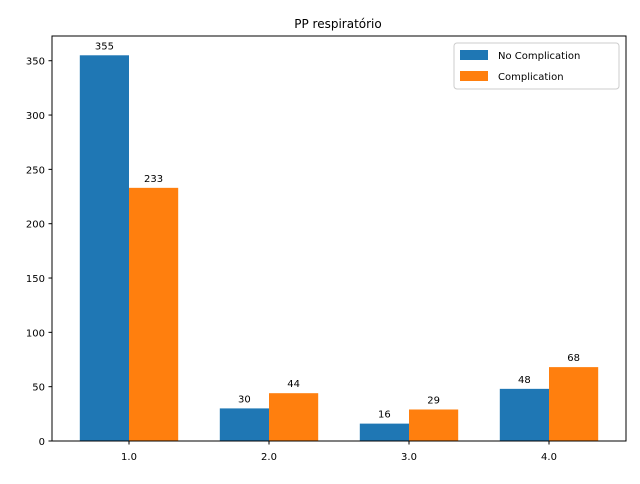  What do you see at coordinates (38, 388) in the screenshot?
I see `y-tick-label: 50` at bounding box center [38, 388].